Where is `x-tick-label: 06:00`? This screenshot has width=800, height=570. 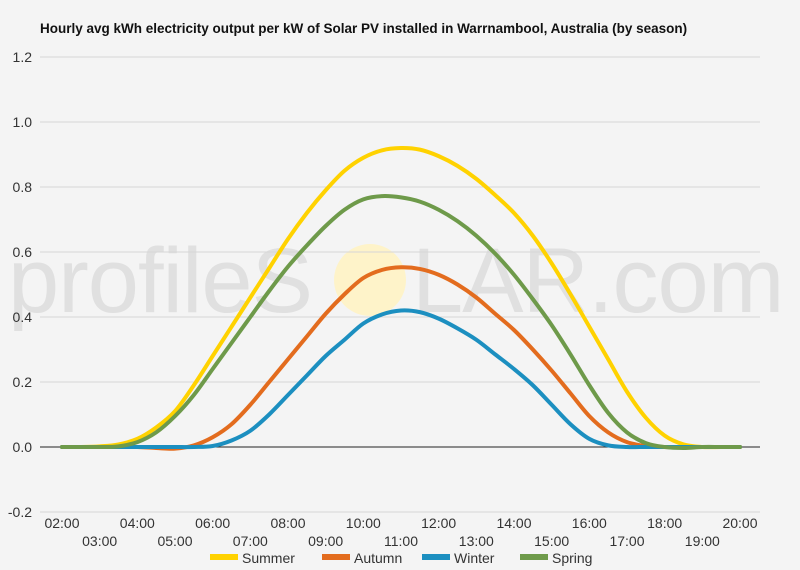
x-tick-label: 06:00 is located at coordinates (212, 523).